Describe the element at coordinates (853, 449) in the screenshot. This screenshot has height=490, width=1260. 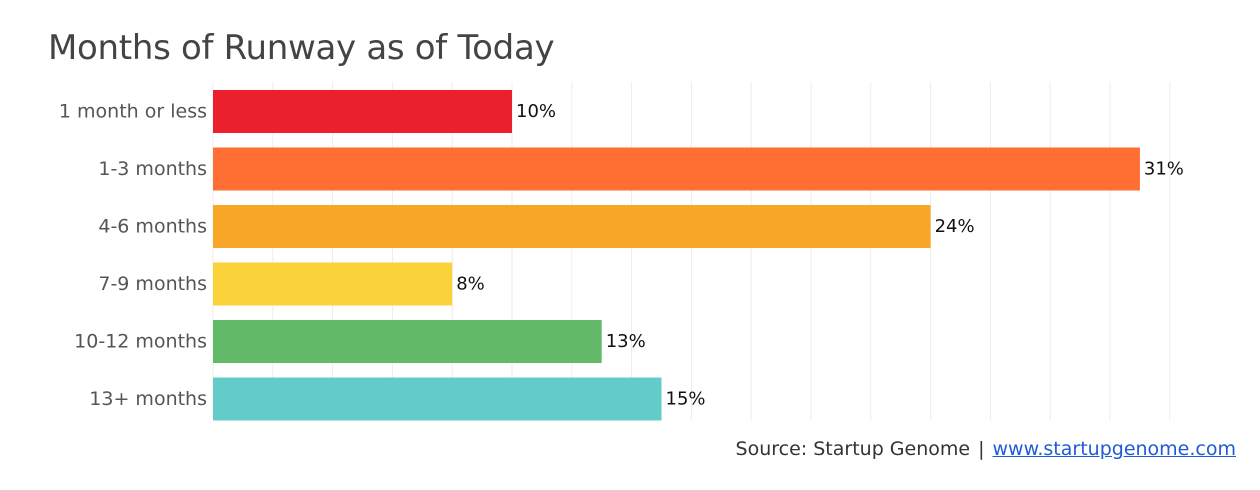
I see `source-text: Source: Startup Genome` at that location.